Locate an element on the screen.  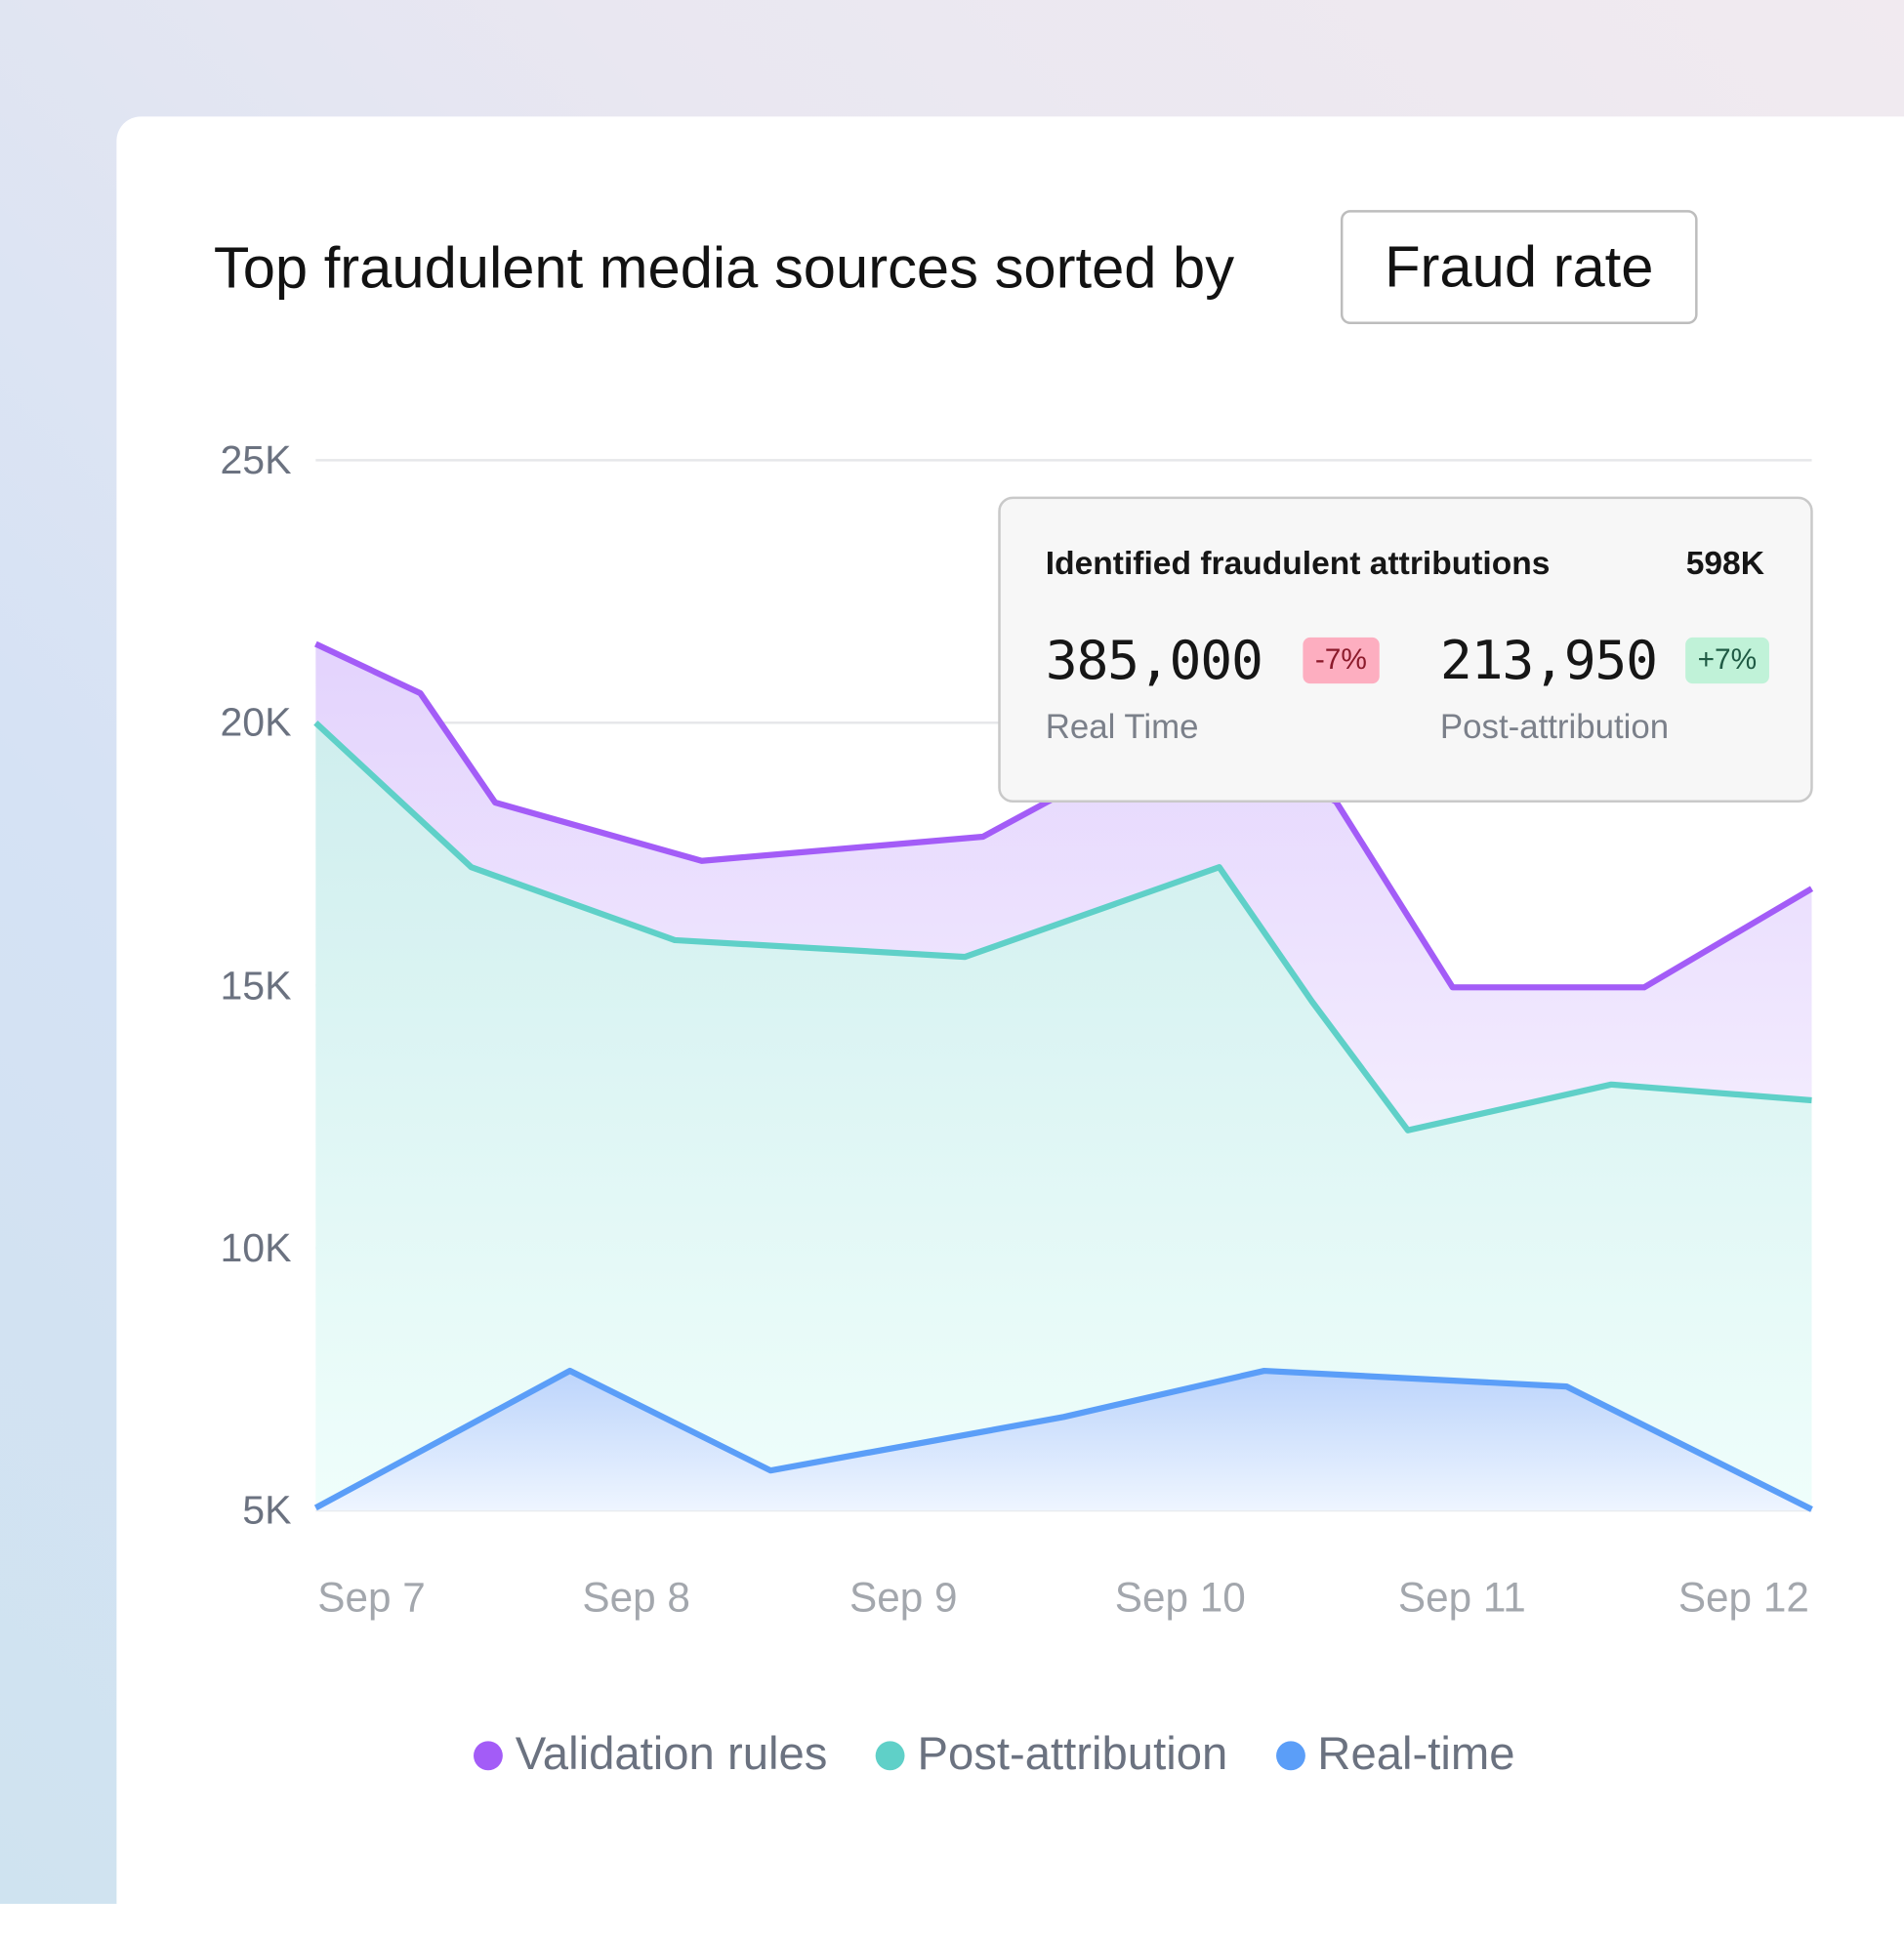
tooltip-heading: Identified fraudulent attributions is located at coordinates (1298, 564).